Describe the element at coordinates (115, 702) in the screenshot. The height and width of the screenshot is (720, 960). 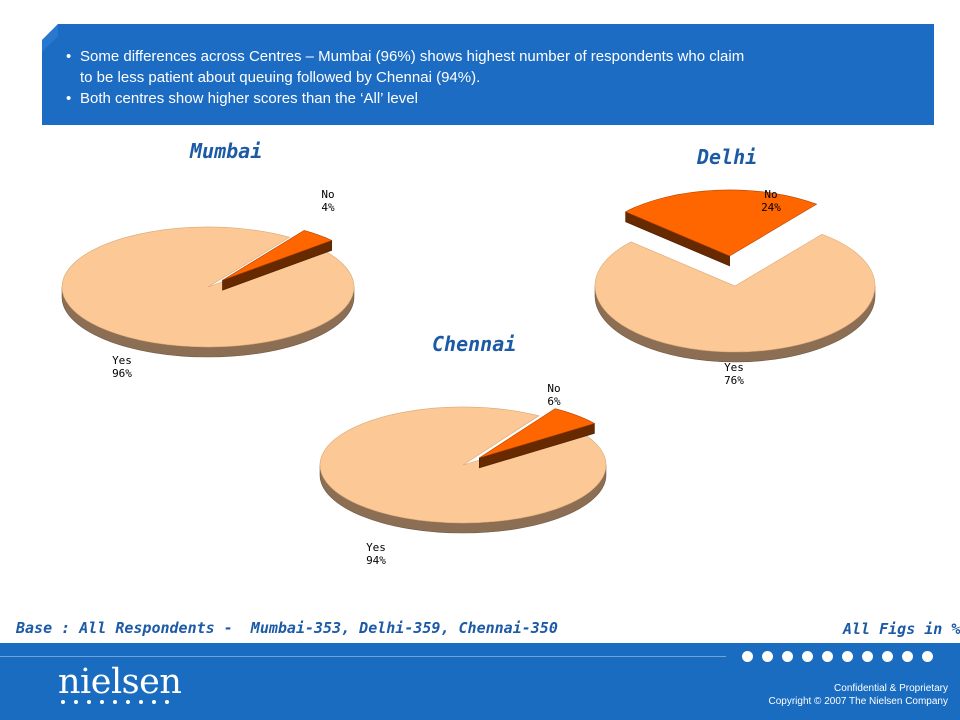
I see `logo-dots` at that location.